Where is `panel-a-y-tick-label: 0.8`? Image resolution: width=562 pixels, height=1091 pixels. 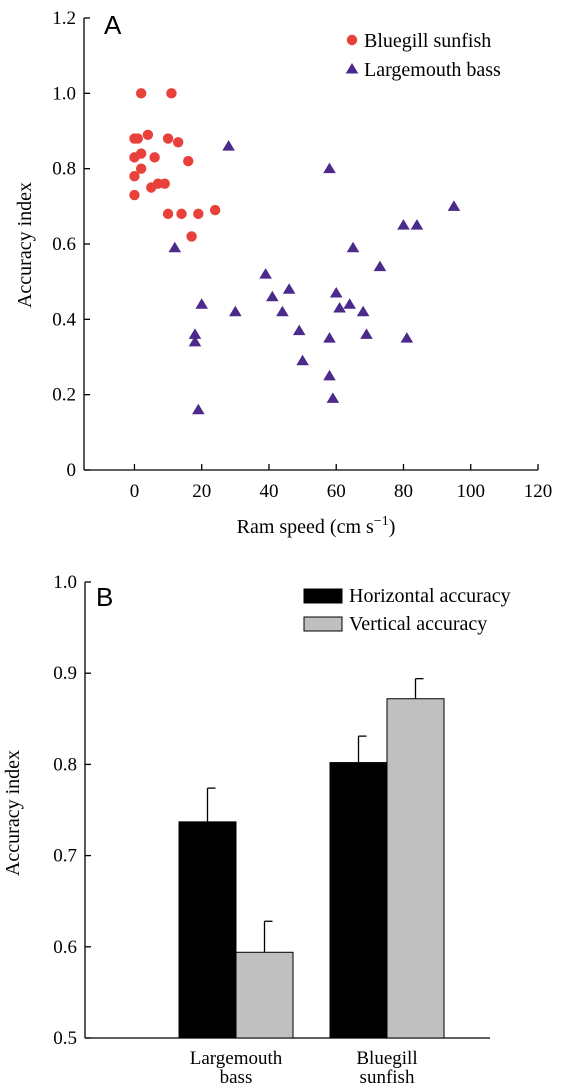
panel-a-y-tick-label: 0.8 is located at coordinates (64, 169).